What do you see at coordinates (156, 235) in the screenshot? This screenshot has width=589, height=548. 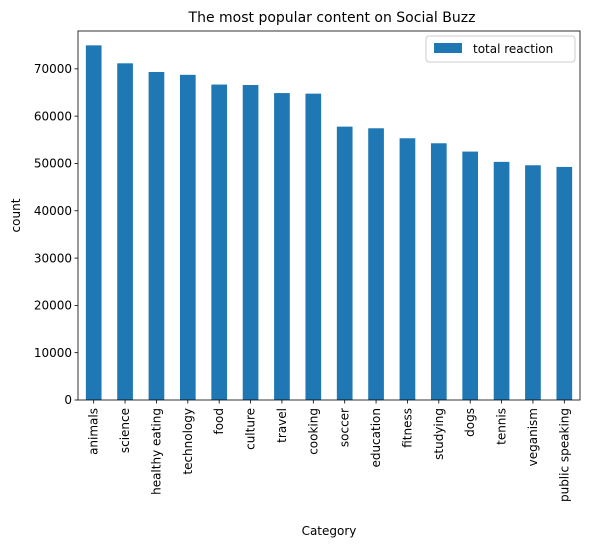 I see `bar-healthy-eating` at bounding box center [156, 235].